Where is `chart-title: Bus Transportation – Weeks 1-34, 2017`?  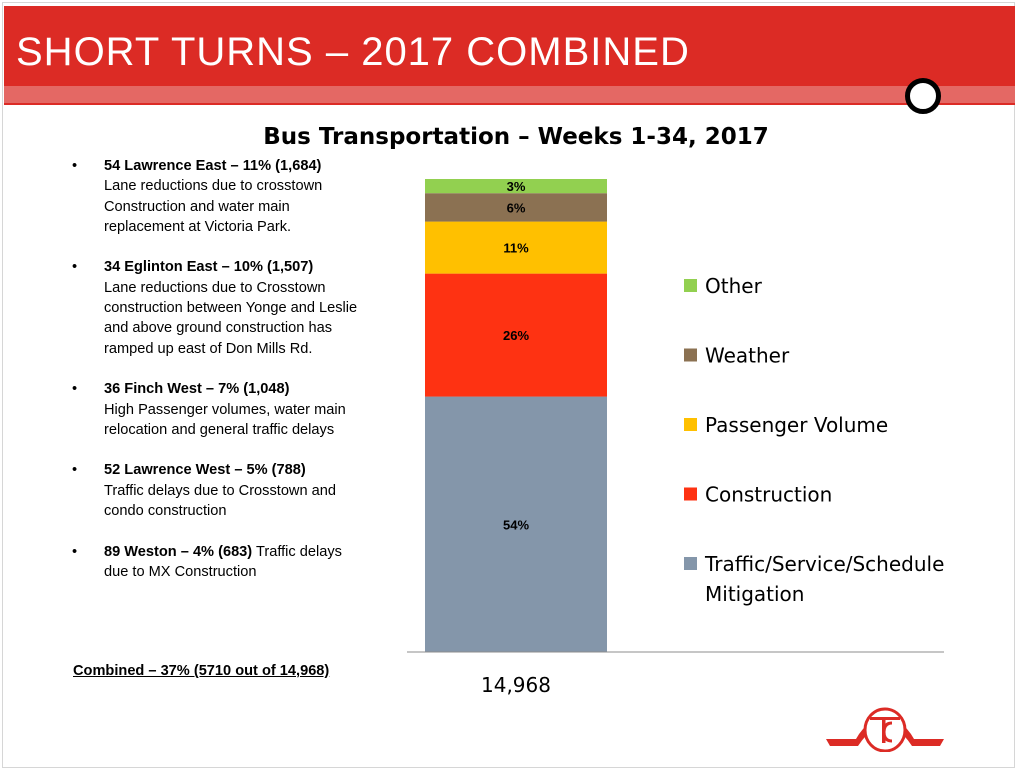
chart-title: Bus Transportation – Weeks 1-34, 2017 is located at coordinates (516, 137).